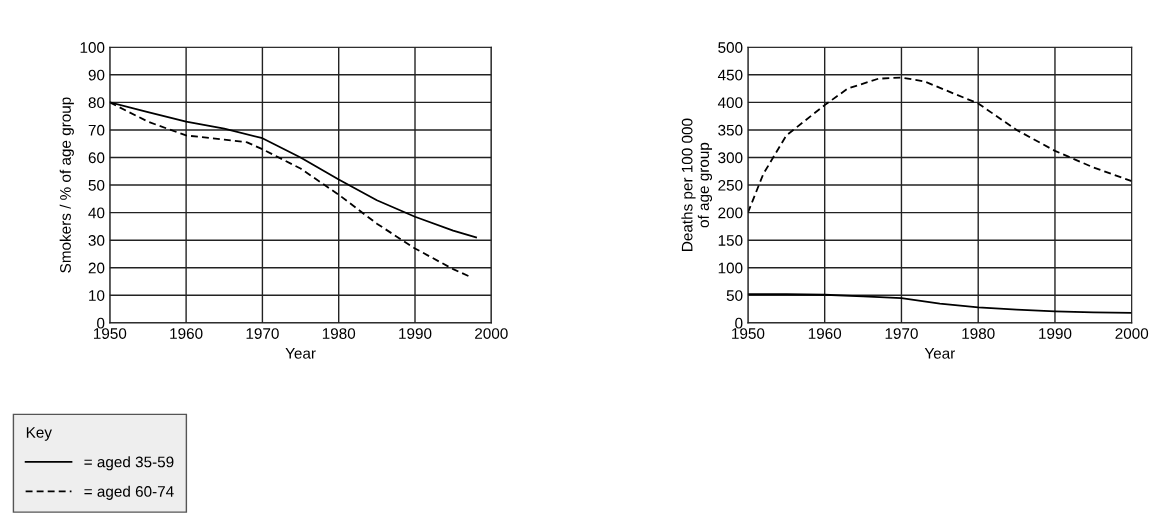 Image resolution: width=1156 pixels, height=525 pixels. I want to click on y-tick-label: 90, so click(96, 75).